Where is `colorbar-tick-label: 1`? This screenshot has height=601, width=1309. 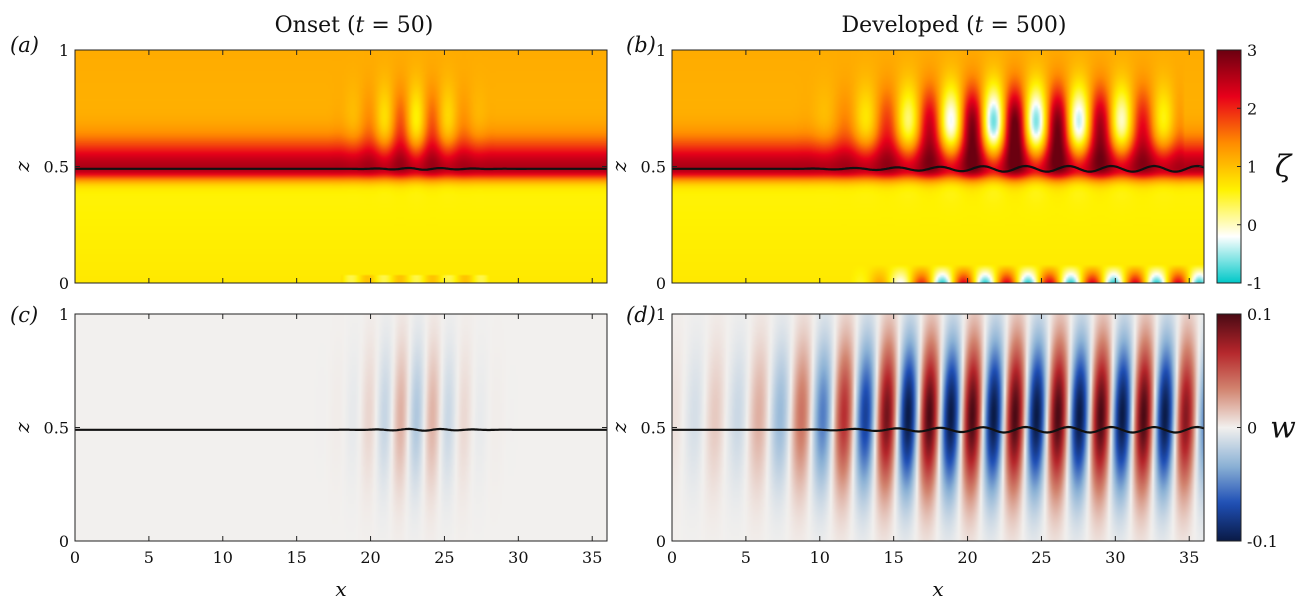 colorbar-tick-label: 1 is located at coordinates (1252, 167).